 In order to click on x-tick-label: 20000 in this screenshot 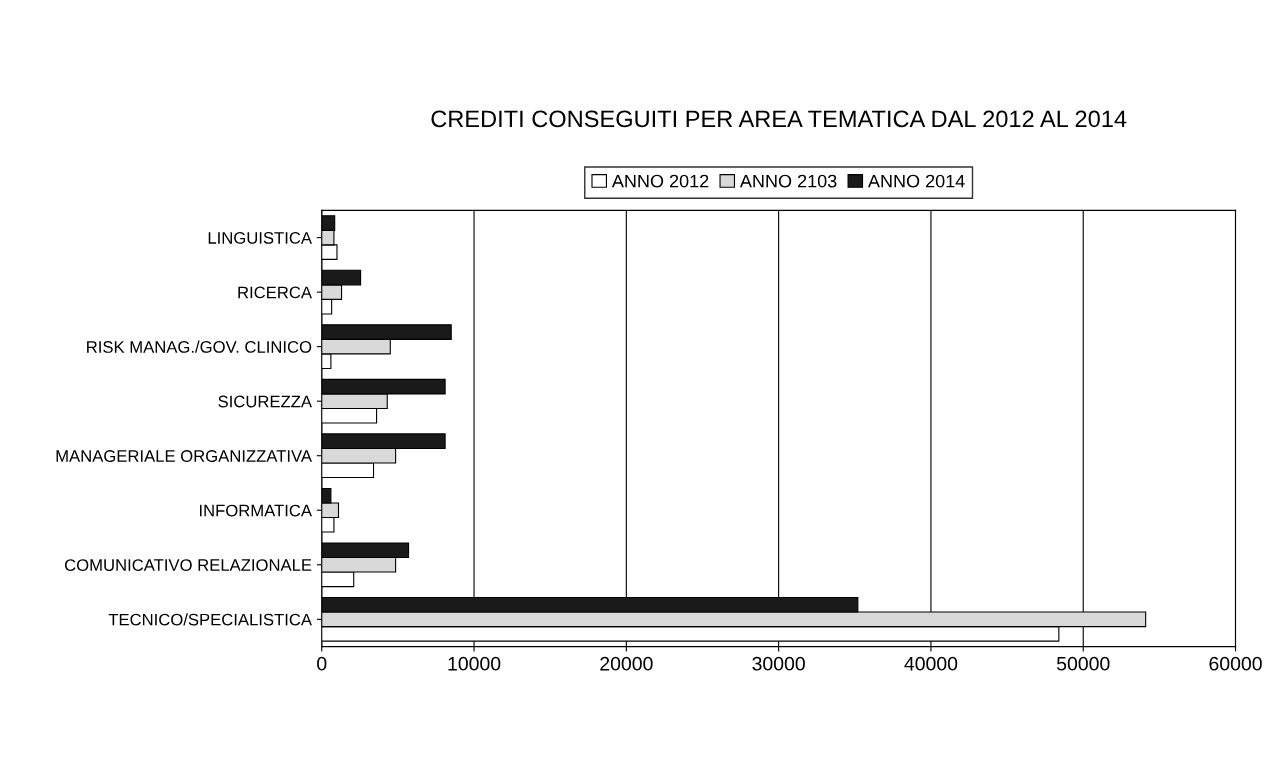, I will do `click(626, 663)`.